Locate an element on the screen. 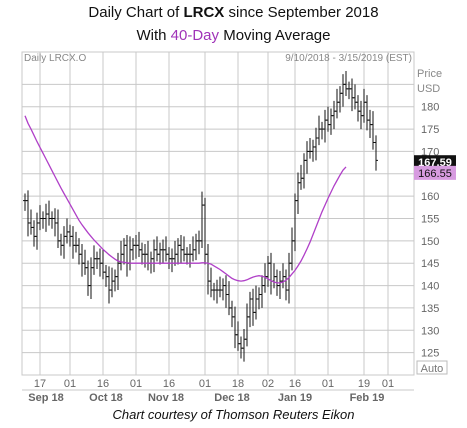  auto-scale-label: Auto is located at coordinates (432, 369).